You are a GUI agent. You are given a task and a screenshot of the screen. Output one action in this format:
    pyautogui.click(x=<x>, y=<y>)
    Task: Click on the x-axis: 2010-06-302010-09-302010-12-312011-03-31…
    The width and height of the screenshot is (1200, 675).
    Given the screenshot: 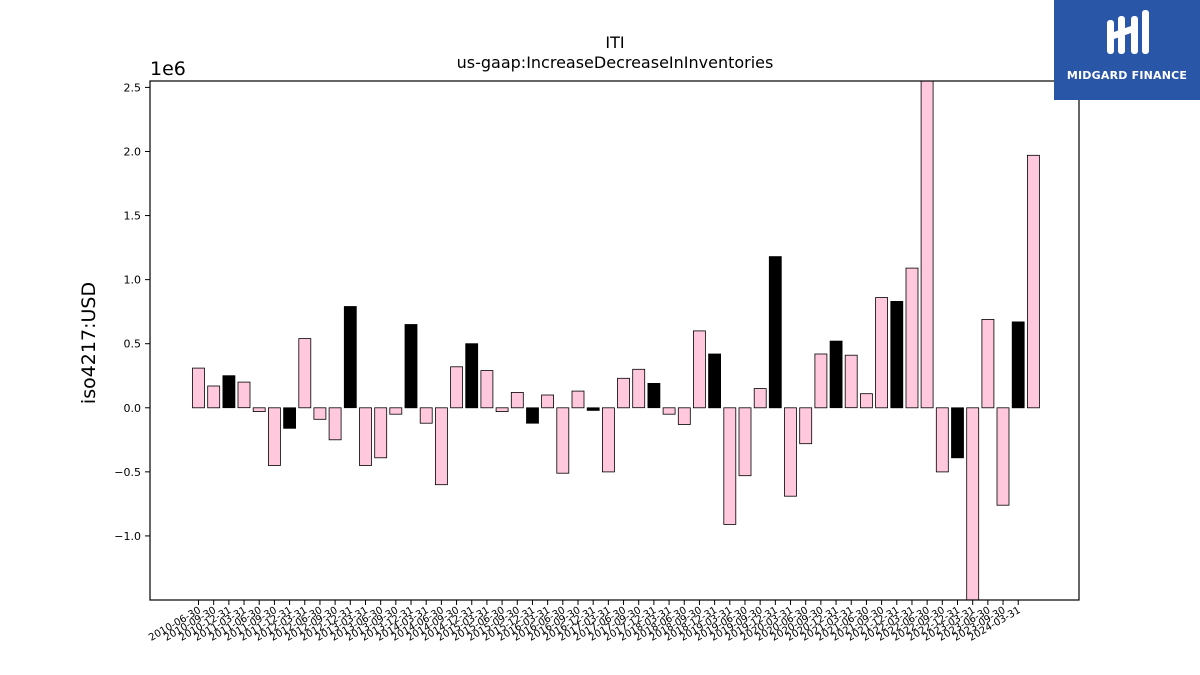 What is the action you would take?
    pyautogui.click(x=585, y=622)
    